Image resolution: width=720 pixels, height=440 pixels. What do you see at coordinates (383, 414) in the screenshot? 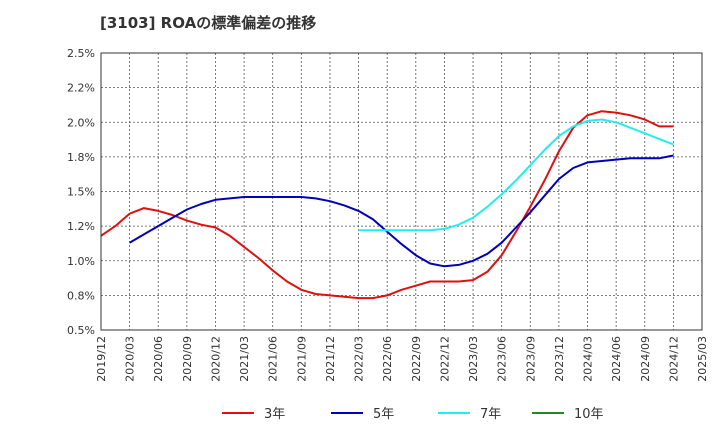
I see `legend-label: 5年` at bounding box center [383, 414].